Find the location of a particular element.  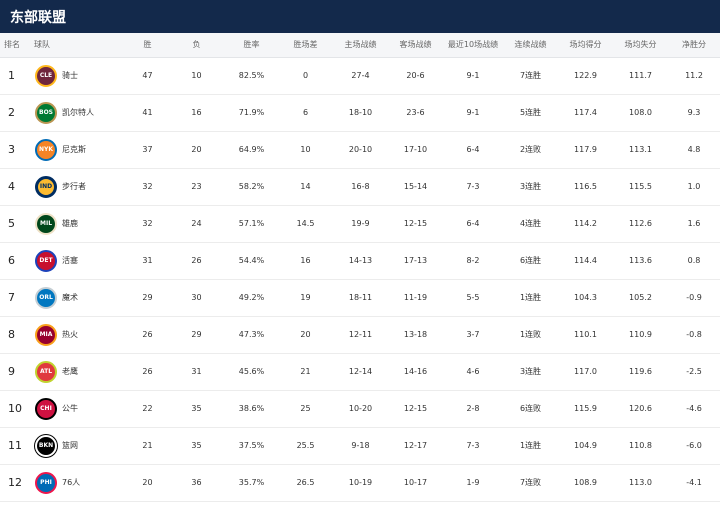

logo-cell: DET is located at coordinates (46, 260).